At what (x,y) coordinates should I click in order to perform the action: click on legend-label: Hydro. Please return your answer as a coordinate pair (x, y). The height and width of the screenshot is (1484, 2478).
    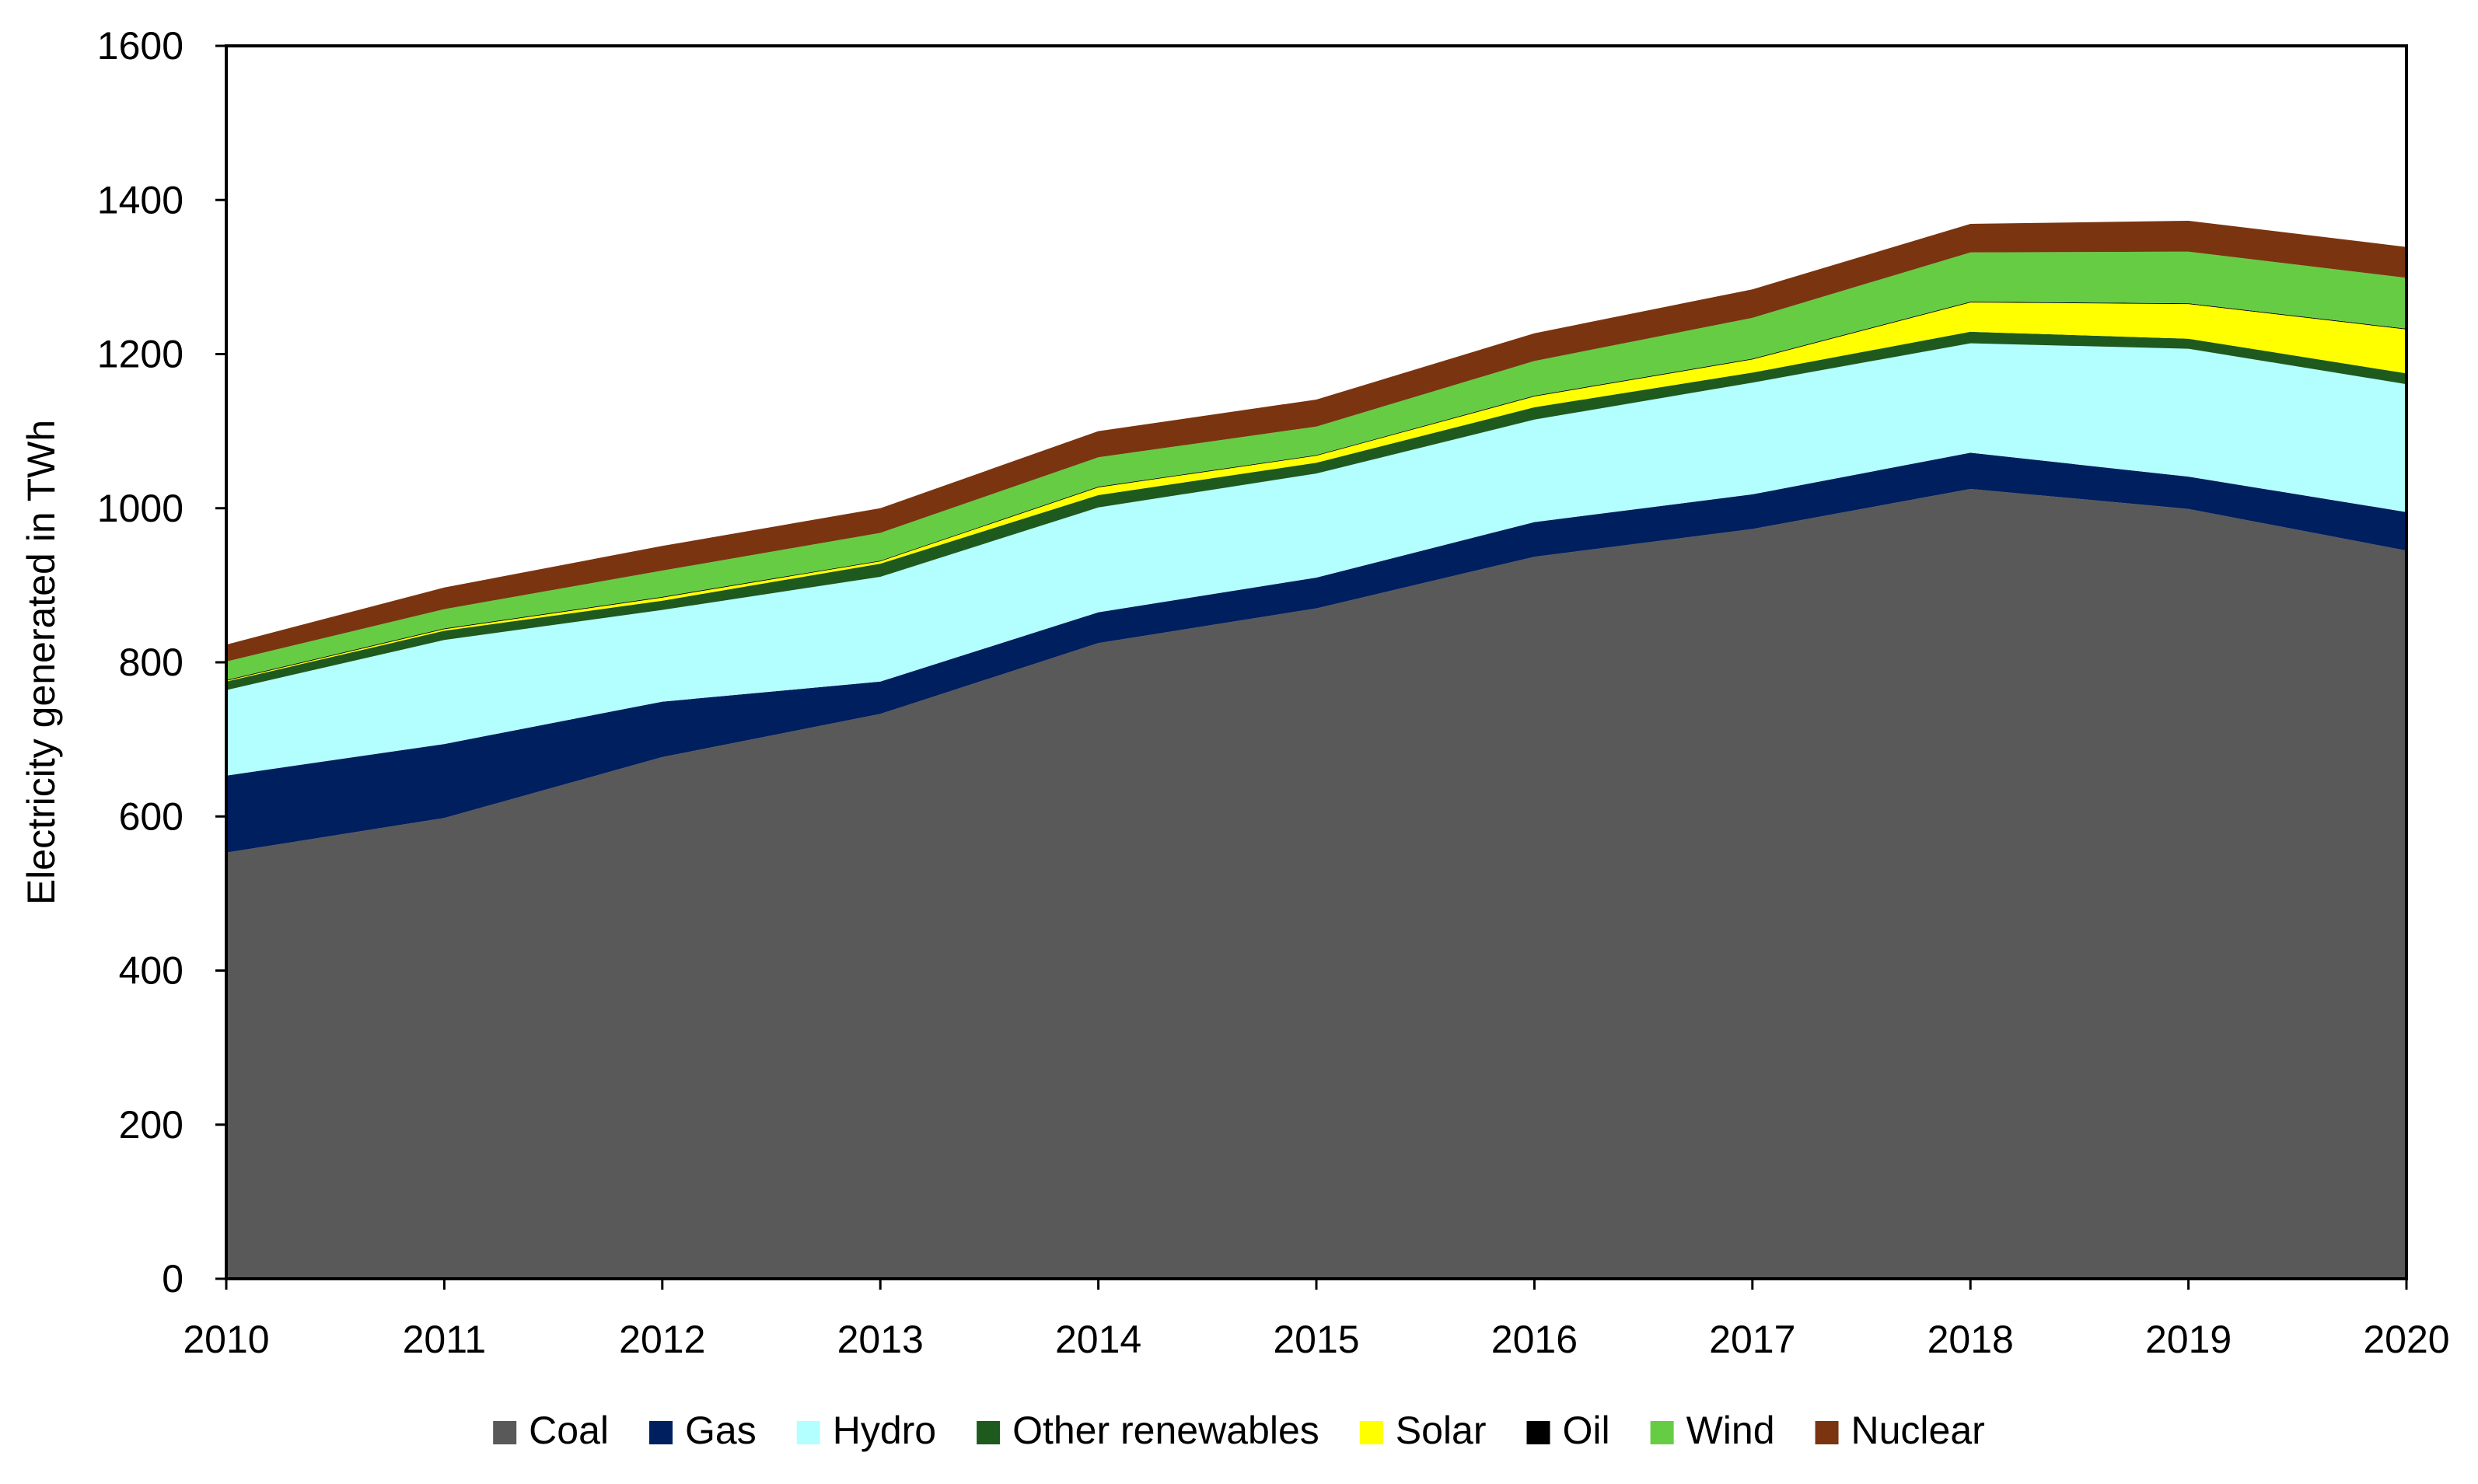
    Looking at the image, I should click on (885, 1430).